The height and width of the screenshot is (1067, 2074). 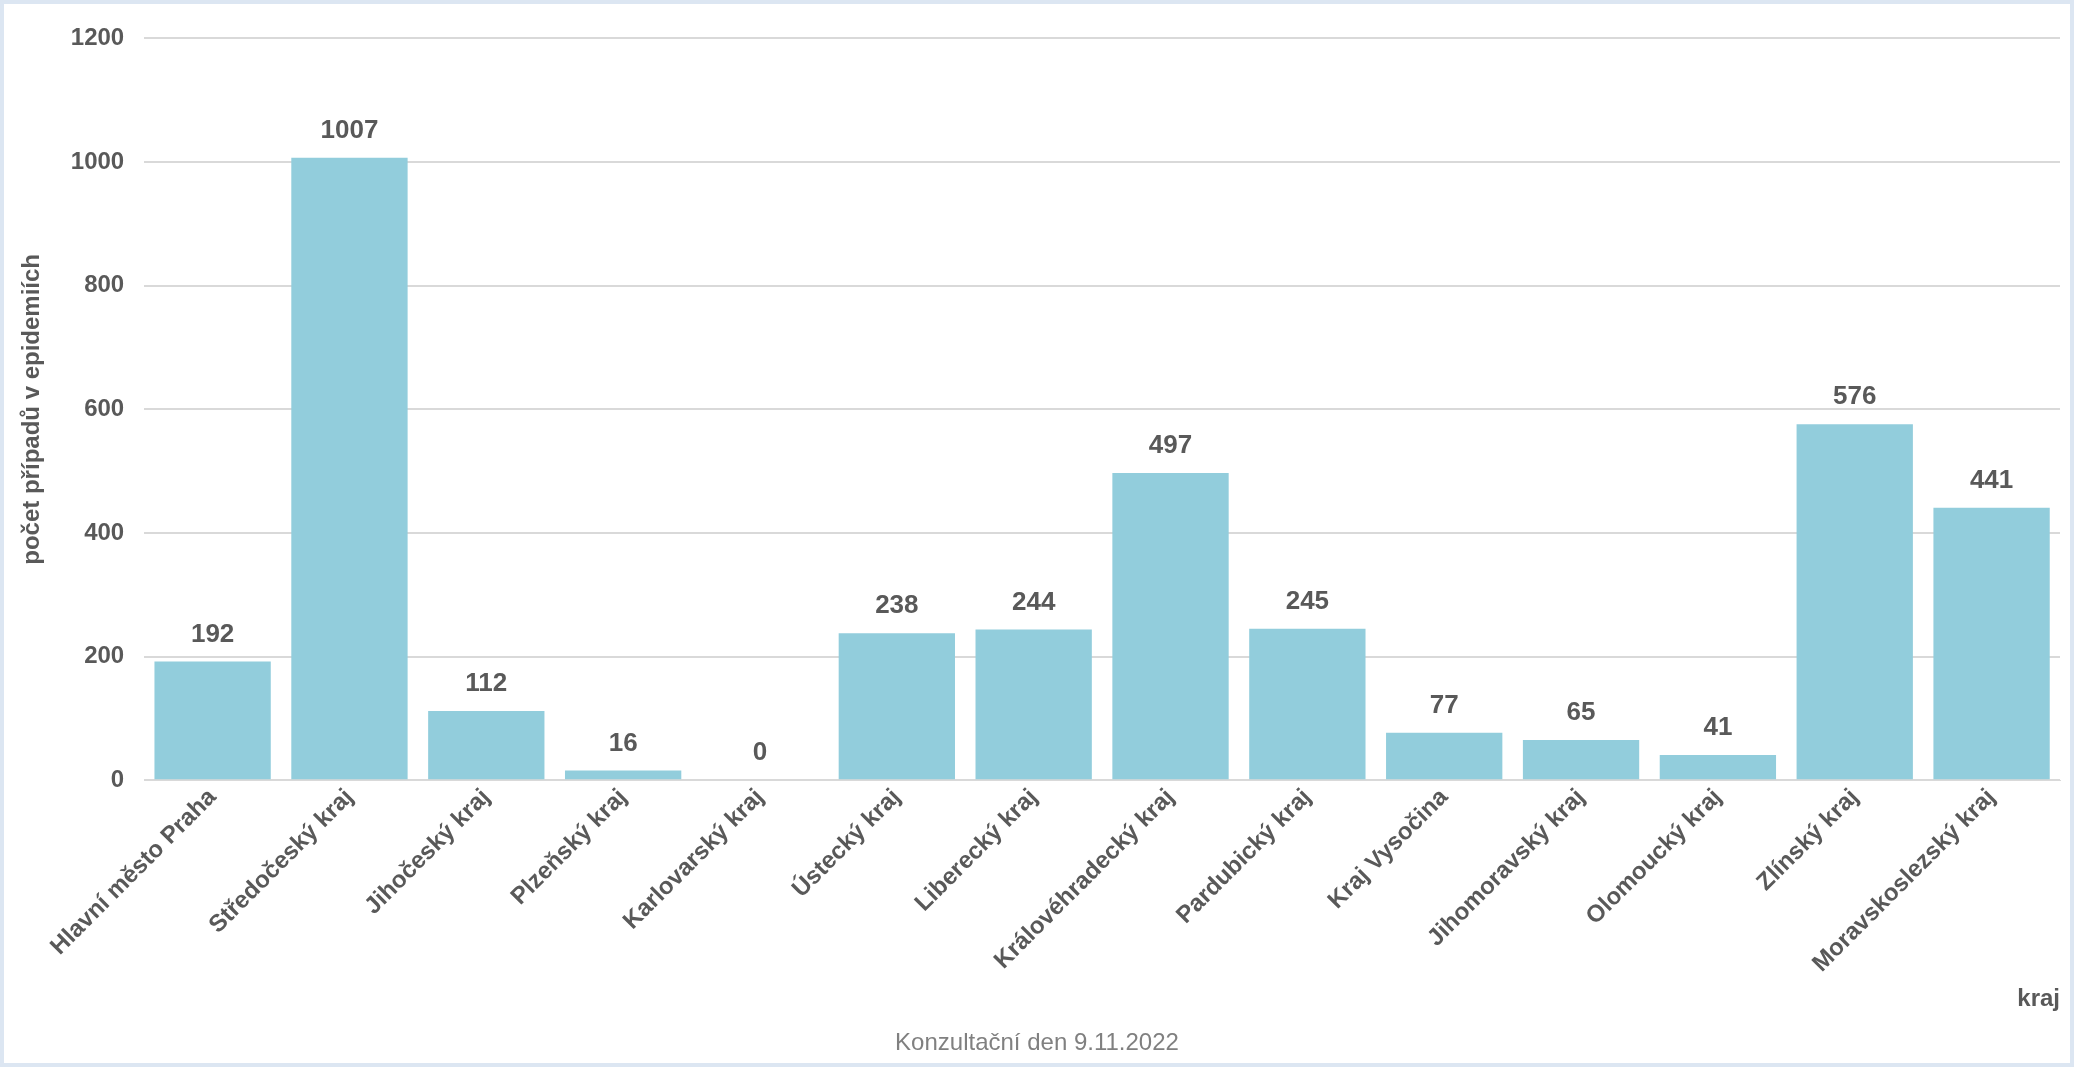 What do you see at coordinates (1033, 600) in the screenshot?
I see `data-label: 244` at bounding box center [1033, 600].